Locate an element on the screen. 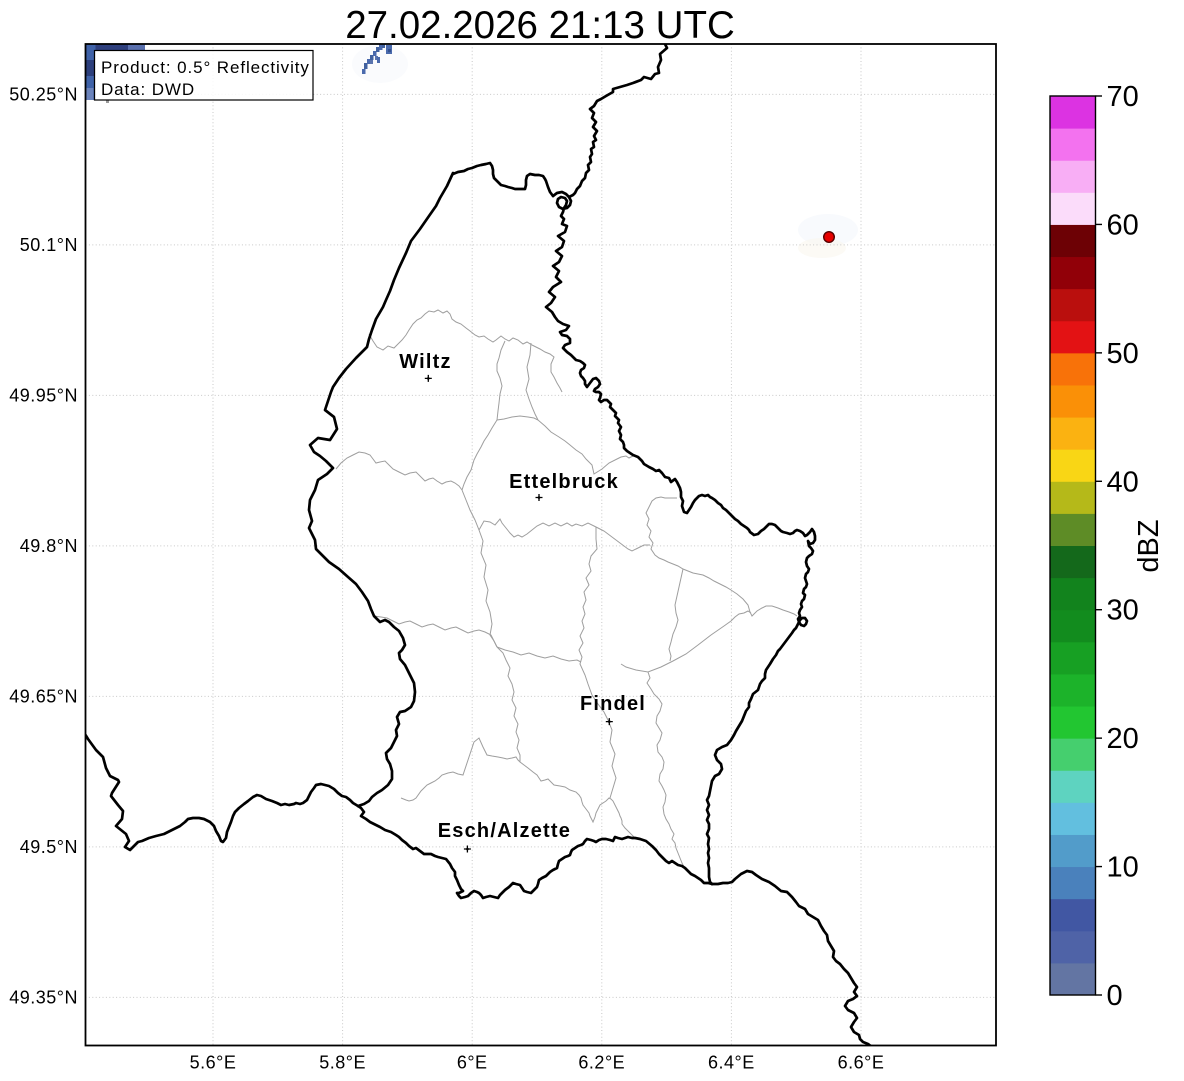 Image resolution: width=1184 pixels, height=1081 pixels. svg-text: 6°E is located at coordinates (472, 1063).